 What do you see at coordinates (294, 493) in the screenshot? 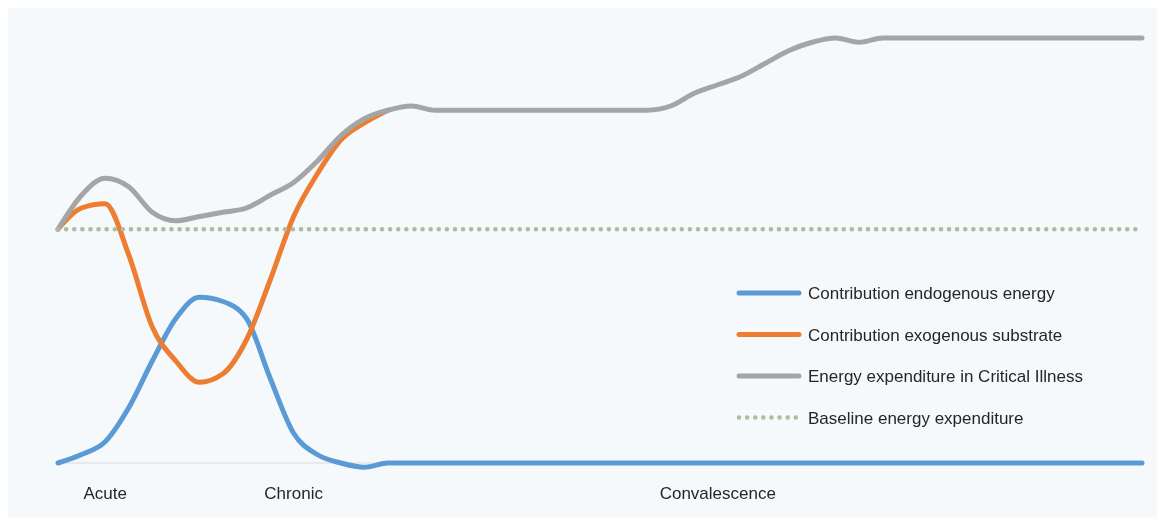
I see `x-tick-label: Chronic` at bounding box center [294, 493].